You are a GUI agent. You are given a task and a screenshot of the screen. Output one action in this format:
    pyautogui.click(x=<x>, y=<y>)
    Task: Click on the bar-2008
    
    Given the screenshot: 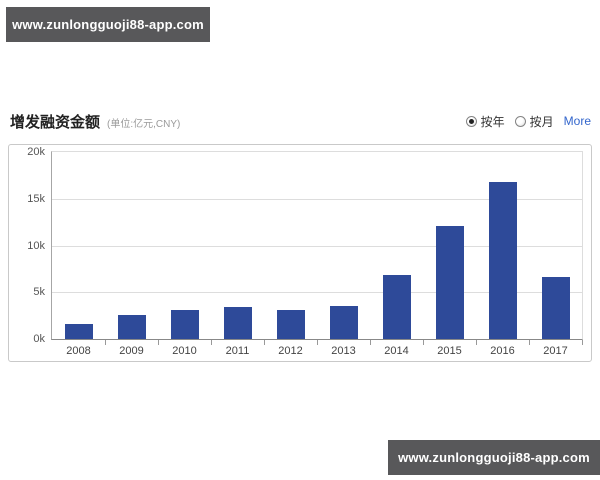 What is the action you would take?
    pyautogui.click(x=78, y=331)
    